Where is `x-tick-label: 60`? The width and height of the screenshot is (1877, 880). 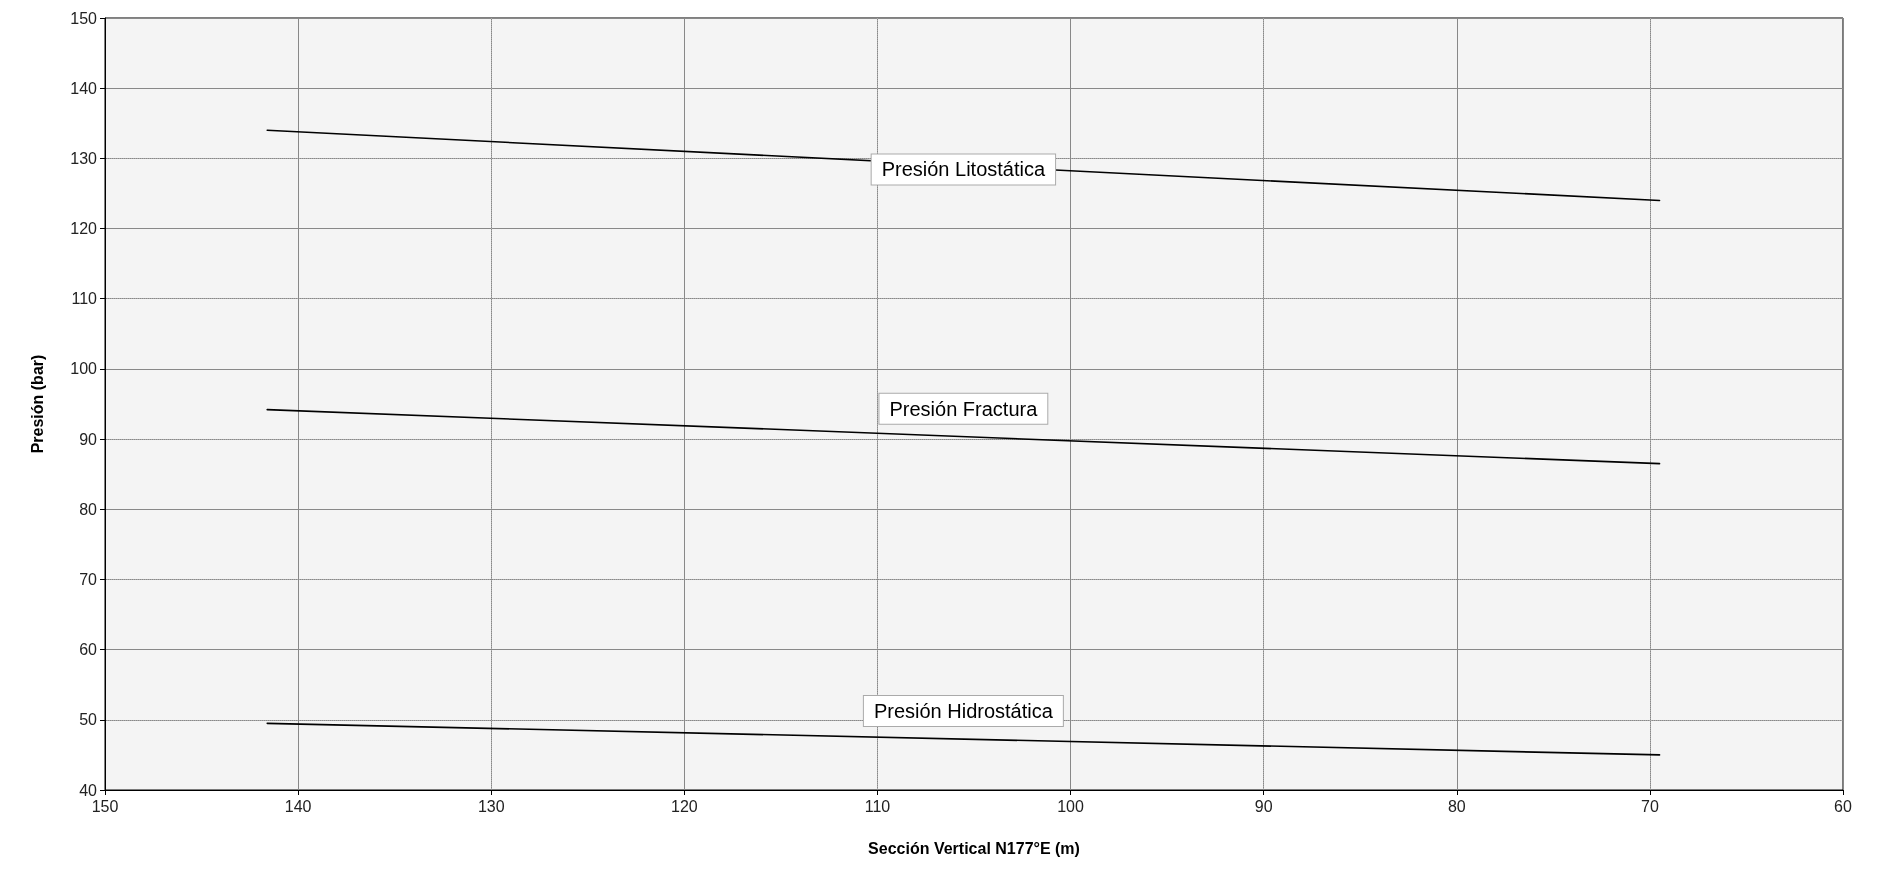
x-tick-label: 60 is located at coordinates (1843, 806).